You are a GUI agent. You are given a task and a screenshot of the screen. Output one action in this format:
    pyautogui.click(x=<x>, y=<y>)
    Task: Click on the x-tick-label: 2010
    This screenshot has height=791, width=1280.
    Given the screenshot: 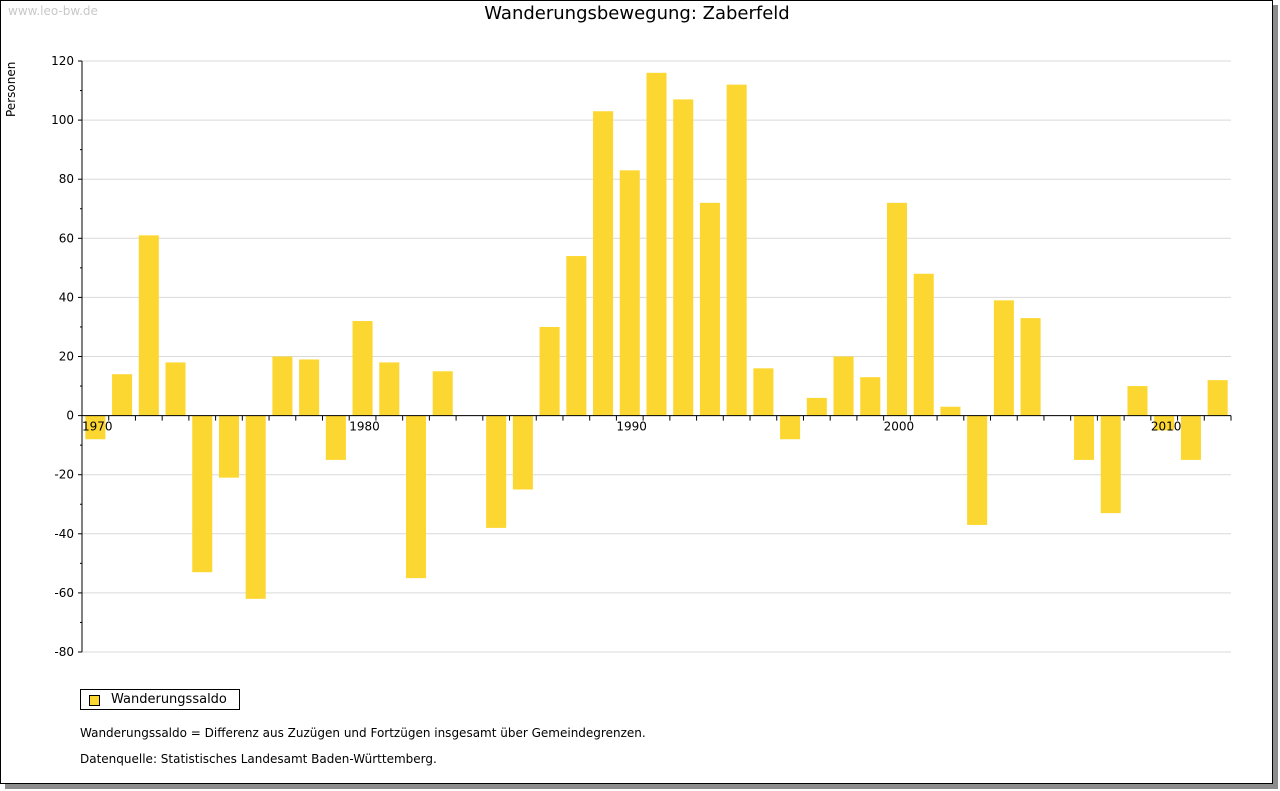 What is the action you would take?
    pyautogui.click(x=1166, y=427)
    